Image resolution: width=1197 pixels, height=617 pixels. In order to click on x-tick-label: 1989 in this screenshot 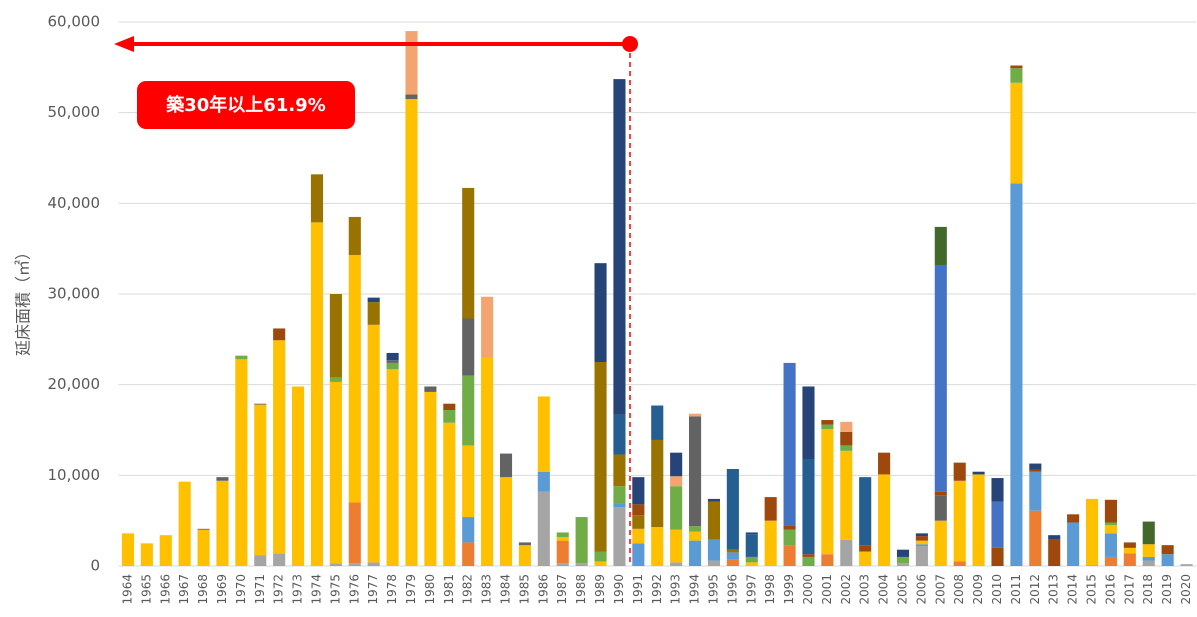, I will do `click(600, 589)`.